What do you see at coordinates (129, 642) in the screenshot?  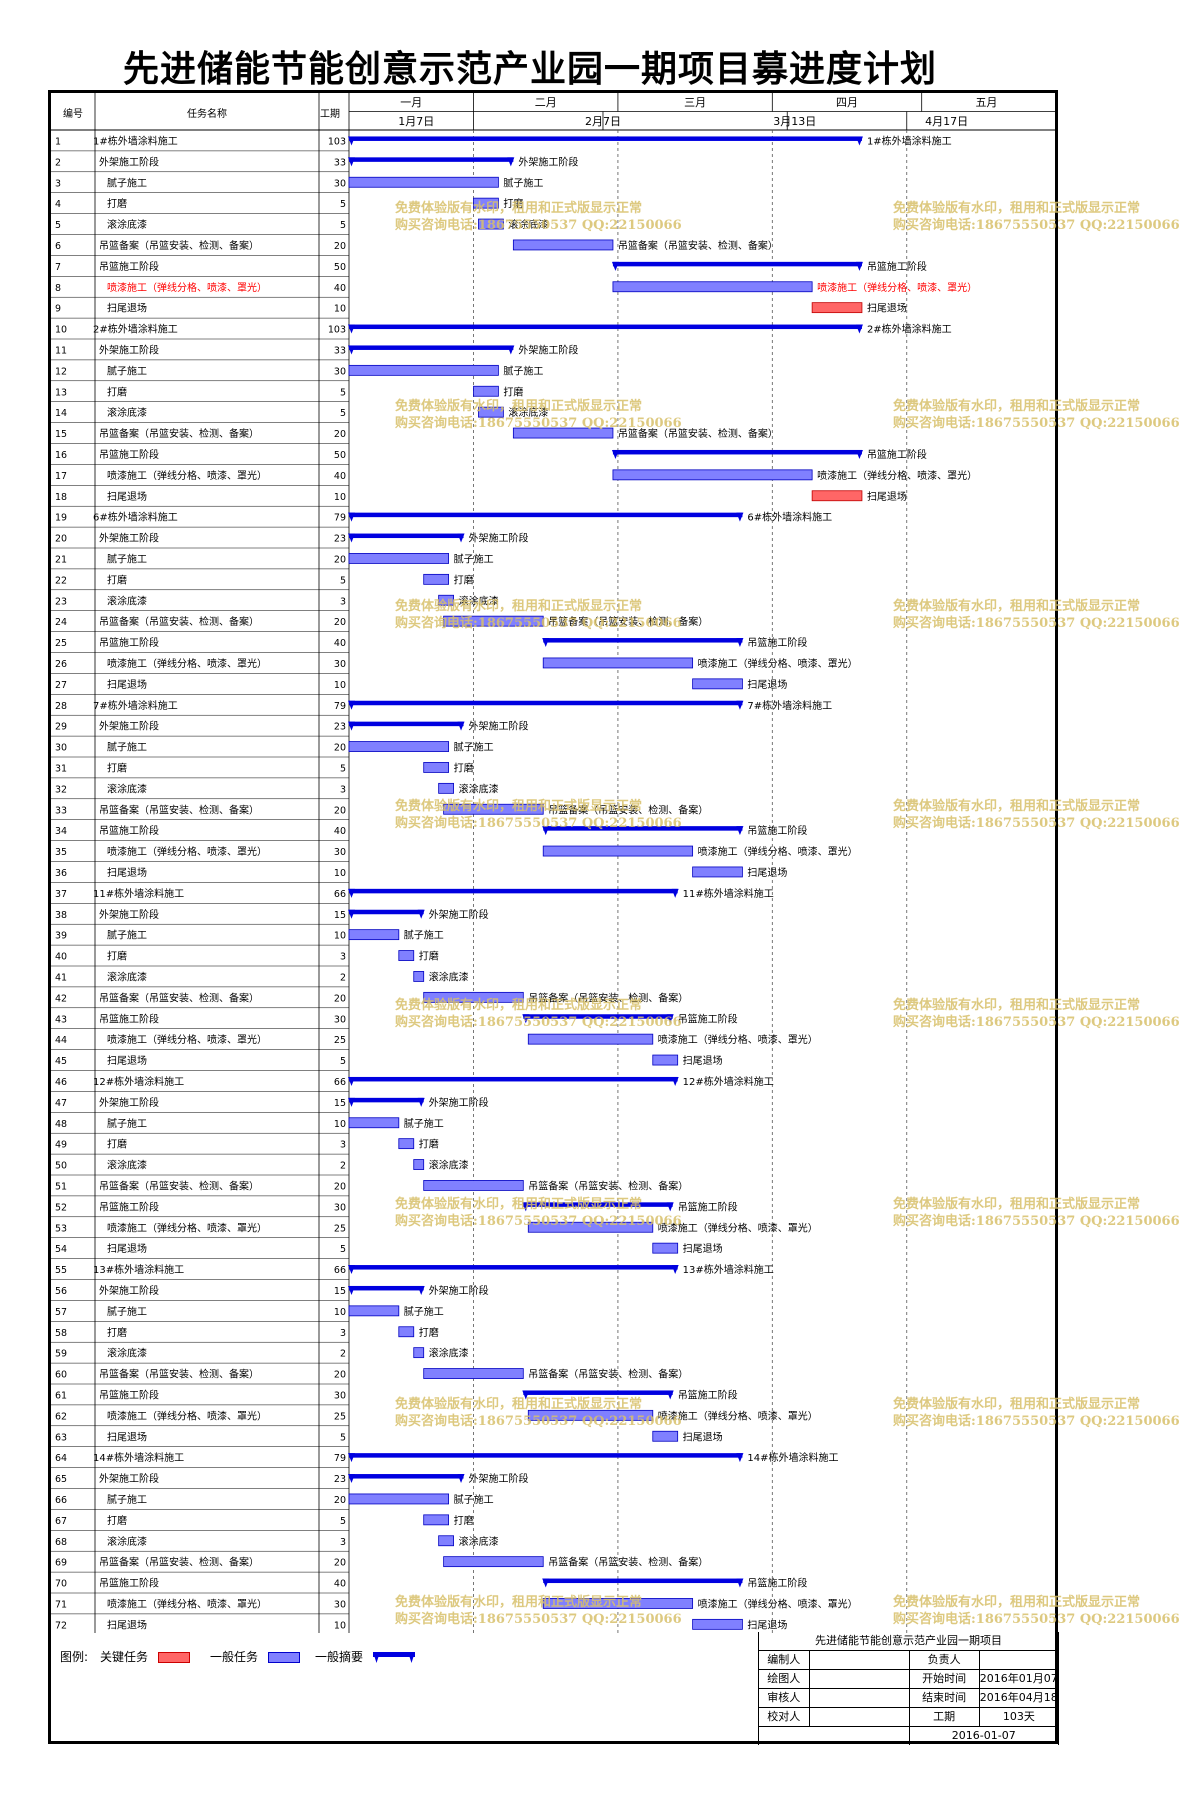 I see `row-name: 吊篮施工阶段` at bounding box center [129, 642].